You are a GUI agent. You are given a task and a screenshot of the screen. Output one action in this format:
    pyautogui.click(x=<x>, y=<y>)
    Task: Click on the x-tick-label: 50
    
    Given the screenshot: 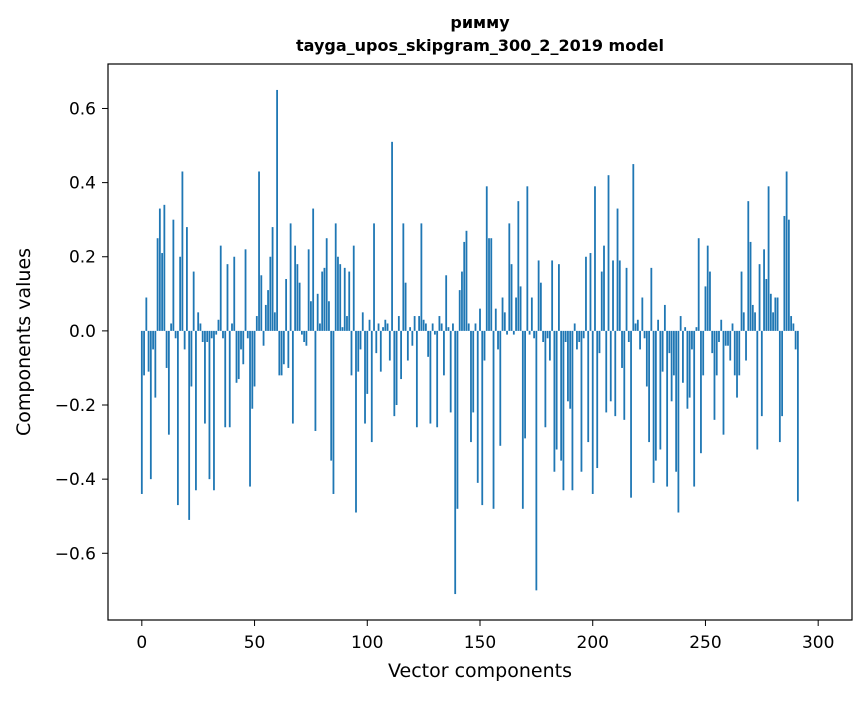 What is the action you would take?
    pyautogui.click(x=255, y=643)
    